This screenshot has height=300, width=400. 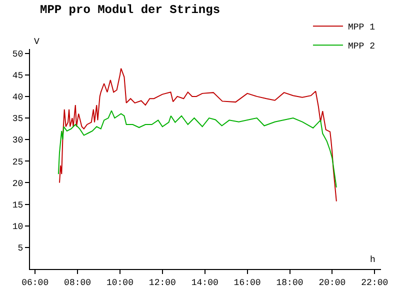 What do you see at coordinates (37, 42) in the screenshot?
I see `y-axis-title: V` at bounding box center [37, 42].